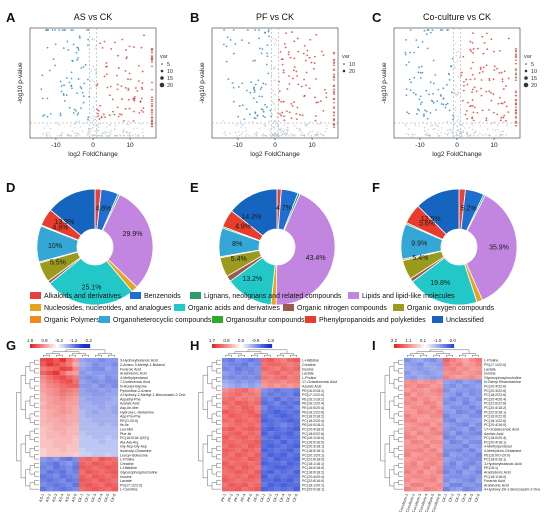 Image resolution: width=550 pixels, height=512 pixels. What do you see at coordinates (457, 145) in the screenshot?
I see `x-tick-label: 0` at bounding box center [457, 145].